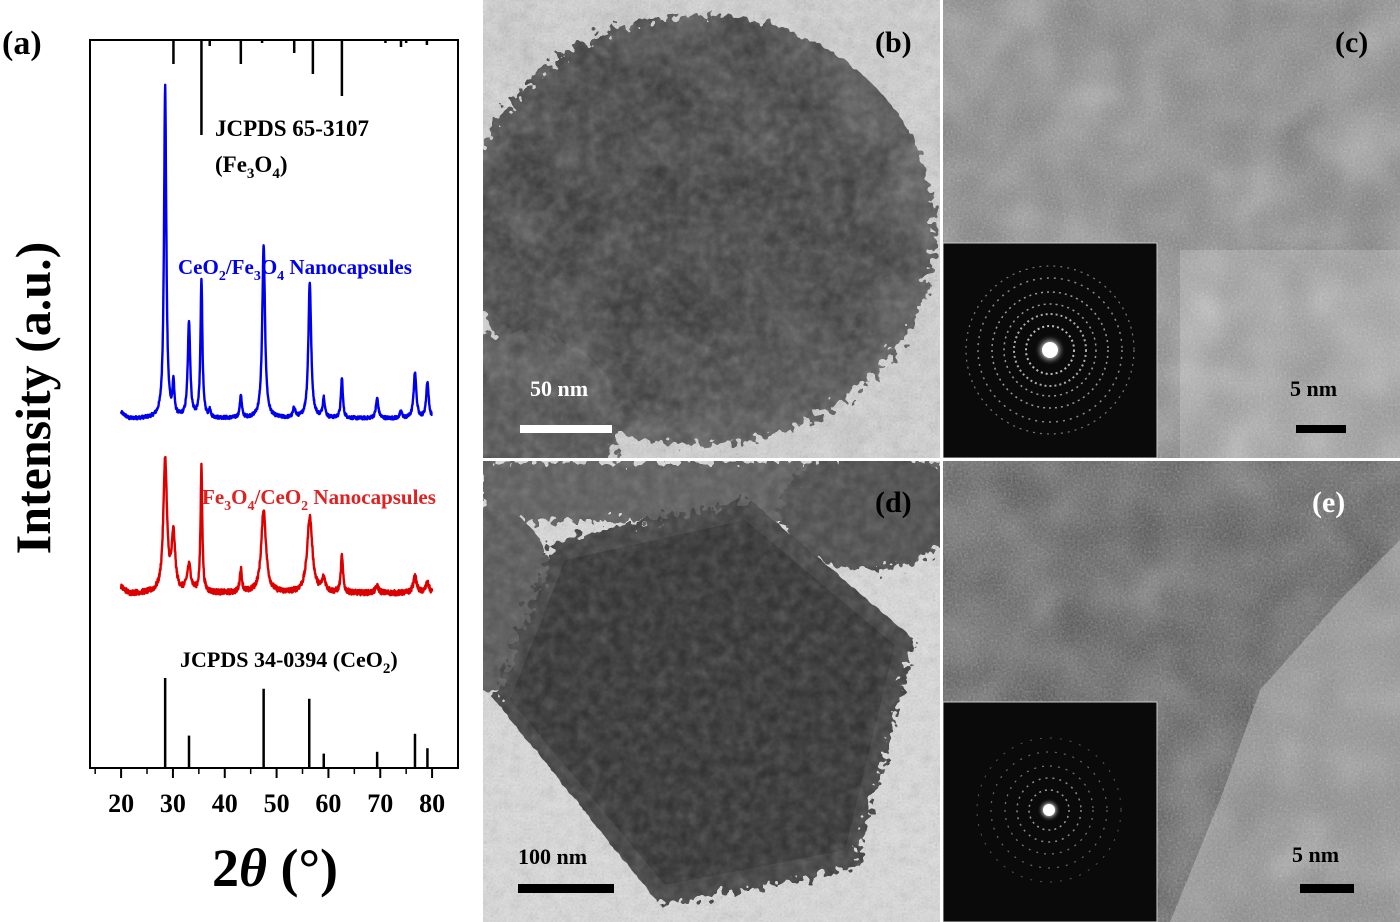 The width and height of the screenshot is (1400, 922). I want to click on scale-bar-c, so click(1321, 429).